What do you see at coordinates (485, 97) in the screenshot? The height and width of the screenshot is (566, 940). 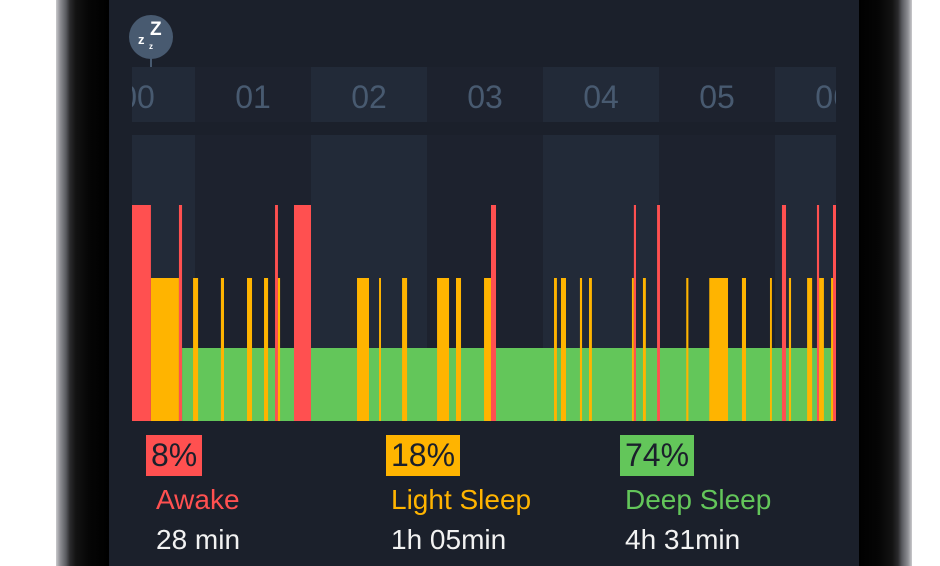 I see `hour-tick-label: 03` at bounding box center [485, 97].